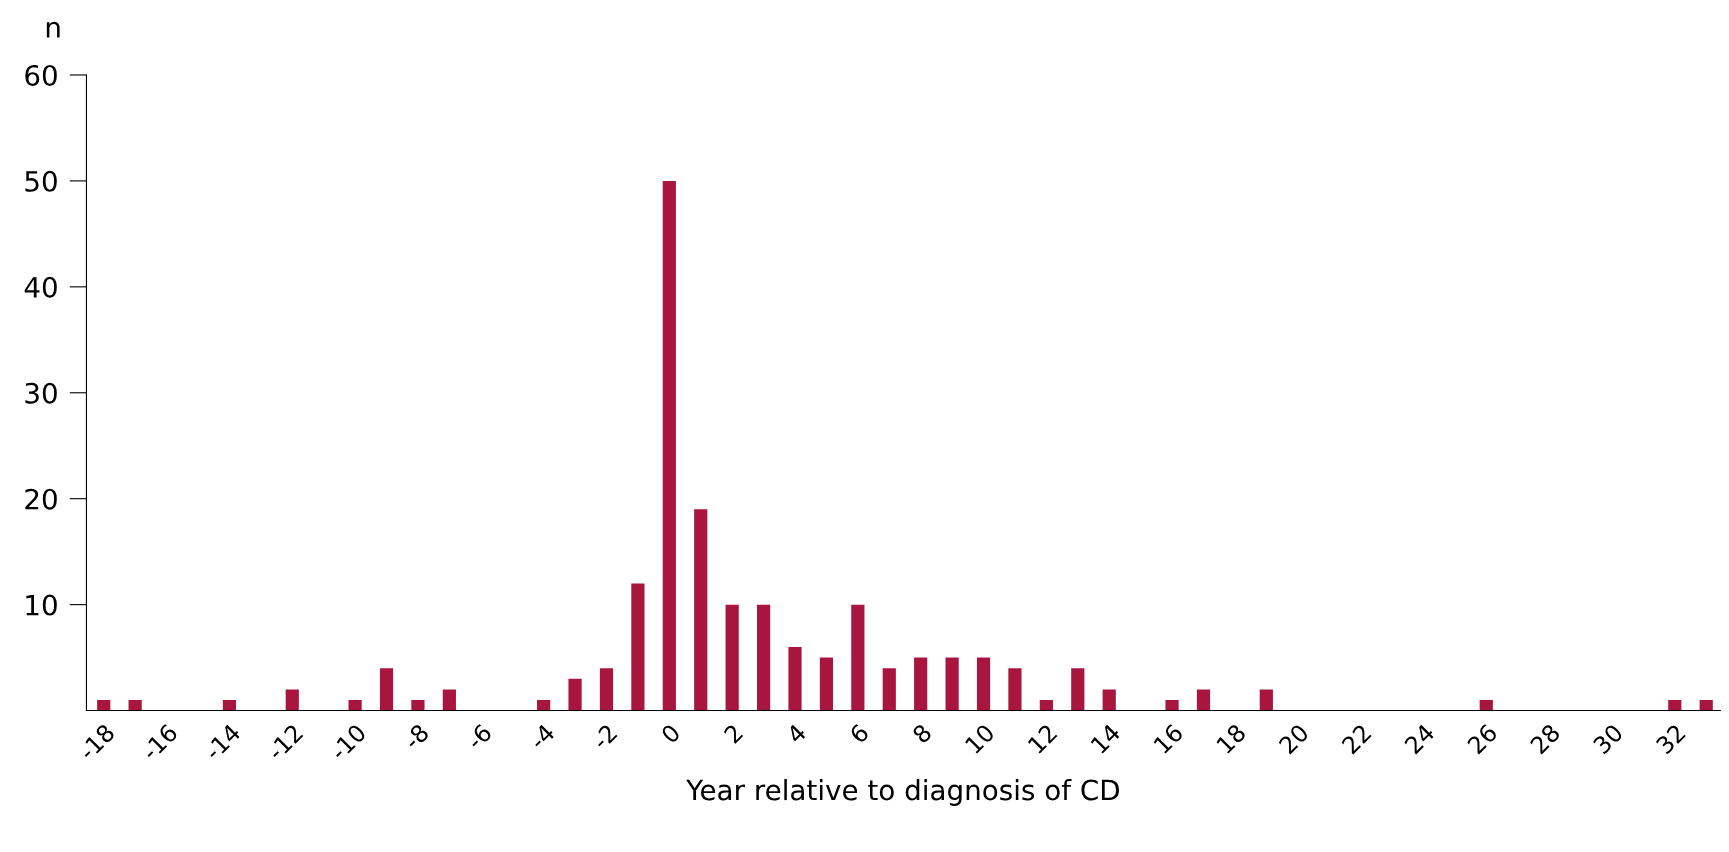 This screenshot has height=852, width=1729. What do you see at coordinates (96, 742) in the screenshot?
I see `x-tick-label: -18` at bounding box center [96, 742].